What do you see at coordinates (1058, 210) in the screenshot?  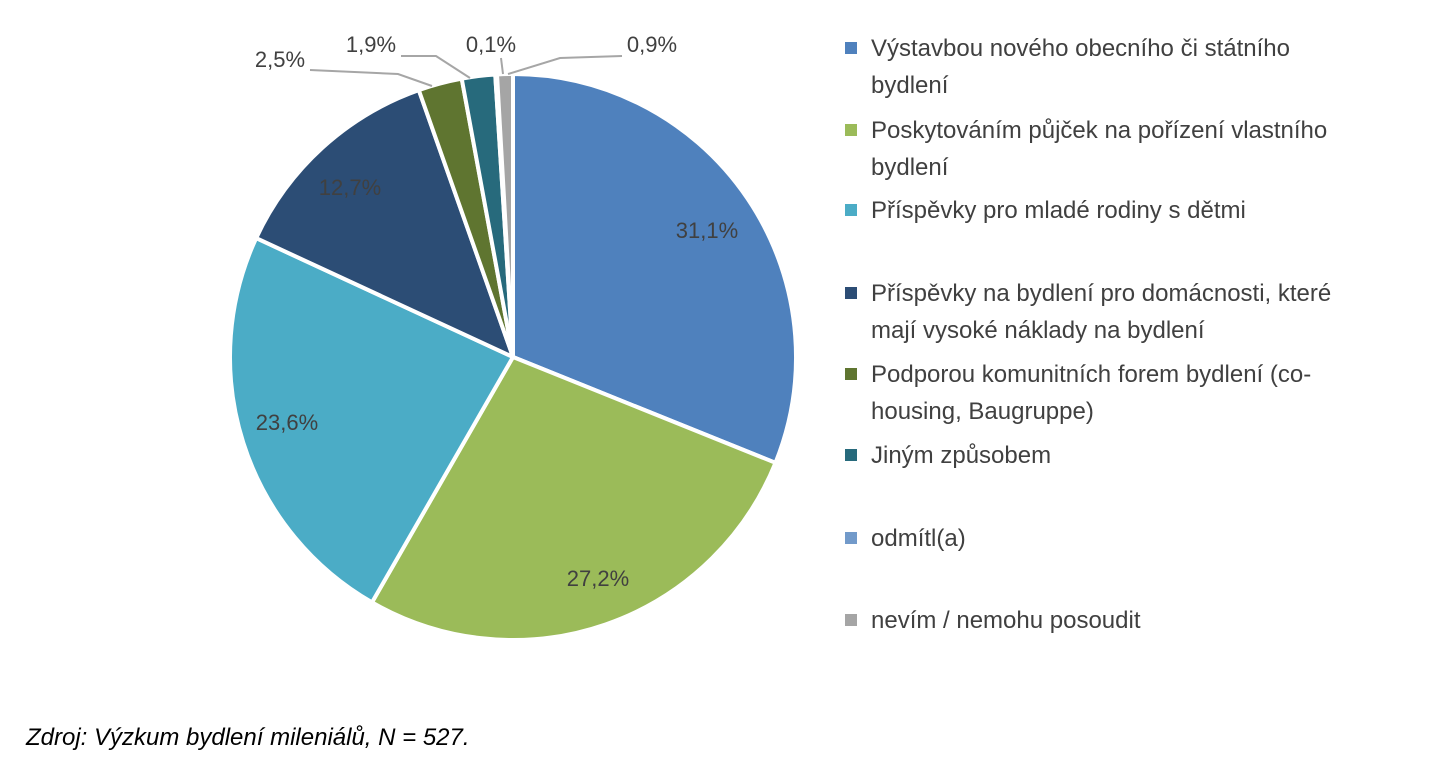 I see `legend-label: Příspěvky pro mladé rodiny s dětmi` at bounding box center [1058, 210].